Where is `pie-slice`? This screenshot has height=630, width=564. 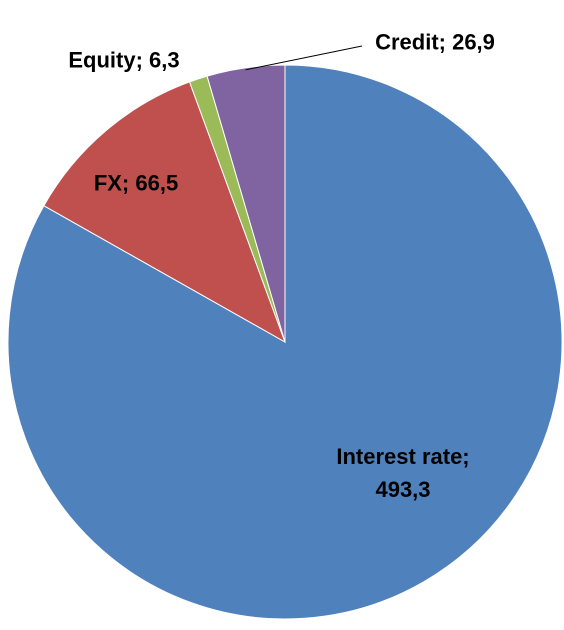 pie-slice is located at coordinates (246, 203).